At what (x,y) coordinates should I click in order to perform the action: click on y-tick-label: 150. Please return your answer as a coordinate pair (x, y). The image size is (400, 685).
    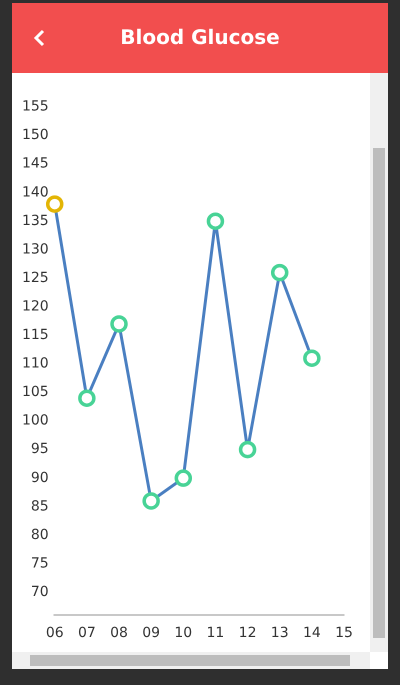
    Looking at the image, I should click on (35, 135).